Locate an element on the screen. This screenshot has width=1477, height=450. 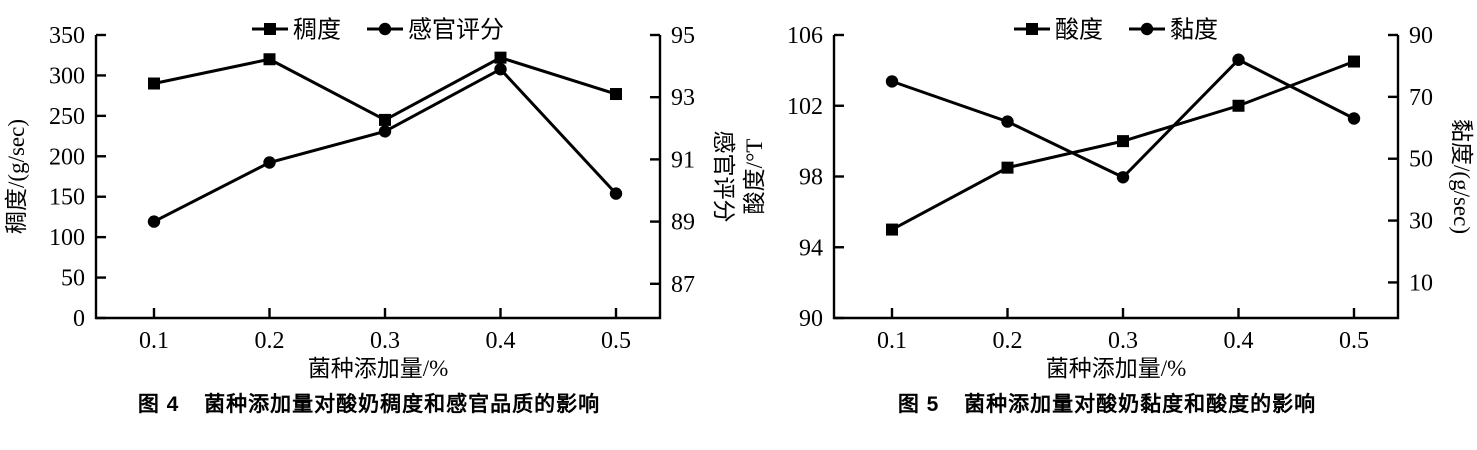
legend-label: 稠度 is located at coordinates (317, 30).